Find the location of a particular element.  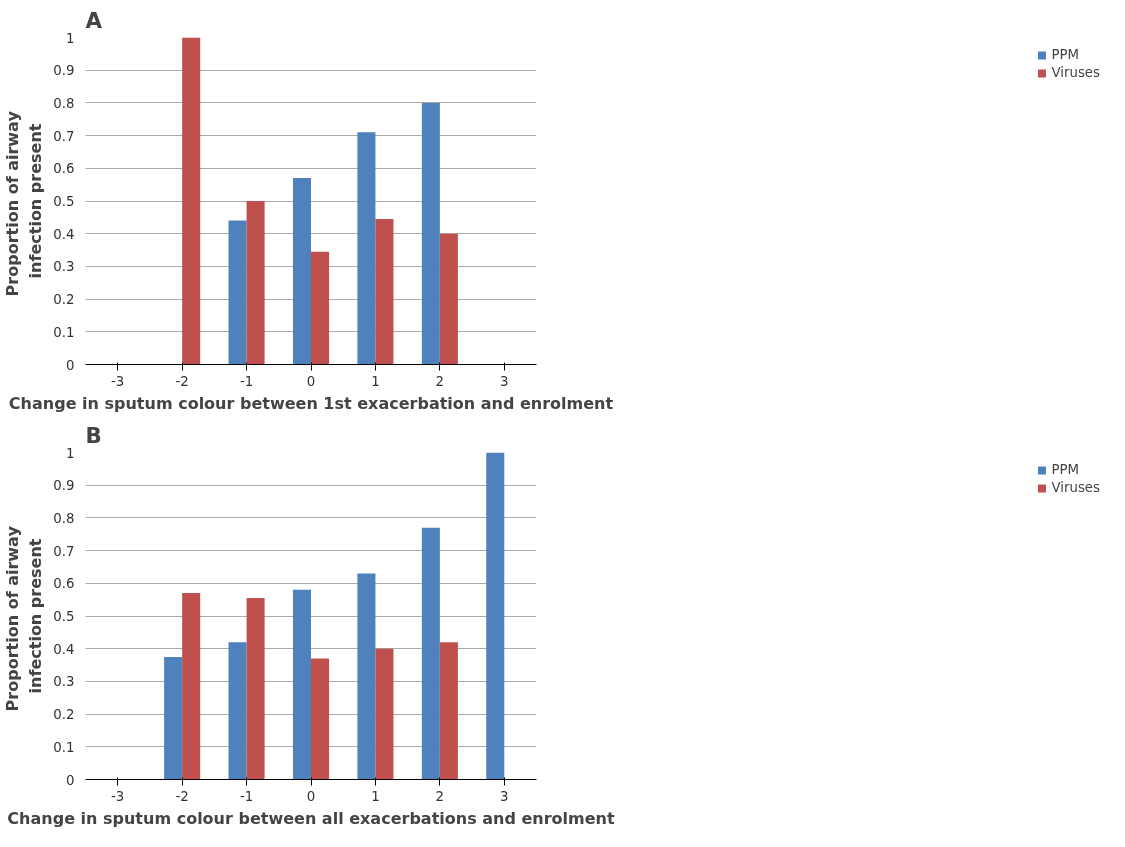

chart-title: A is located at coordinates (94, 20).